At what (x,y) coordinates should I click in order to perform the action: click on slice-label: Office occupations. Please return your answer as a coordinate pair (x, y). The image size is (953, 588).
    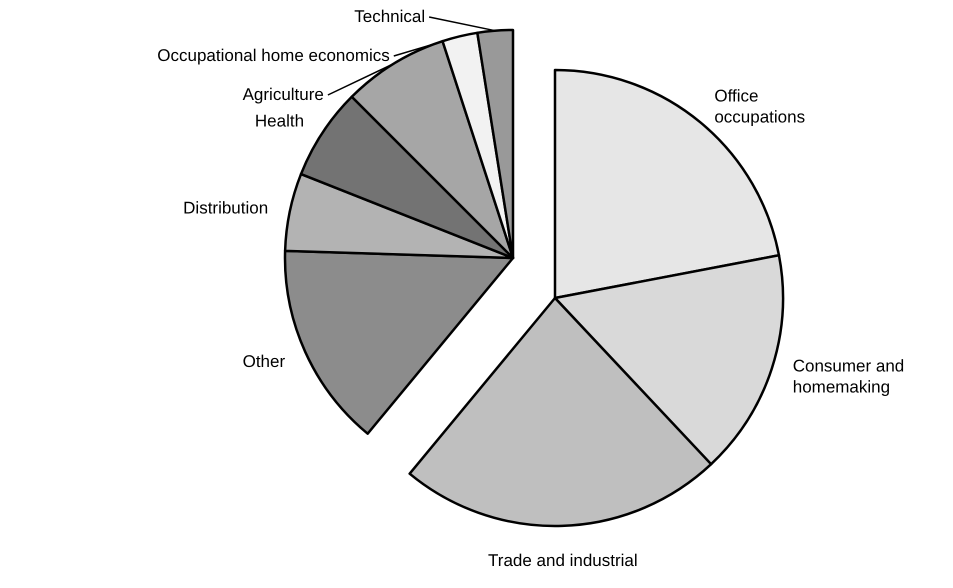
    Looking at the image, I should click on (760, 106).